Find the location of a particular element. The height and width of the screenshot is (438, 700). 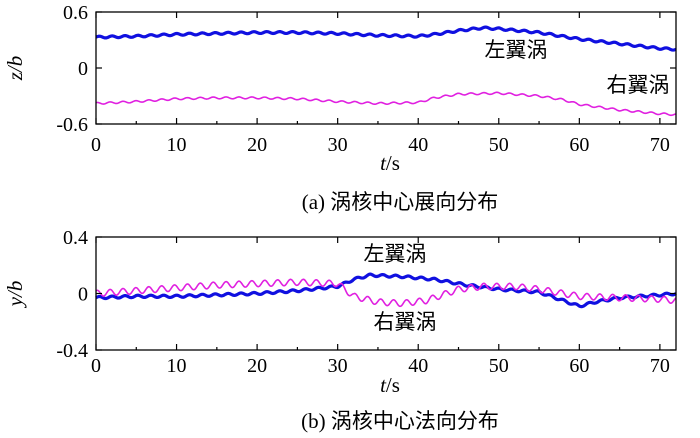

y-axis-label: z/b is located at coordinates (15, 69).